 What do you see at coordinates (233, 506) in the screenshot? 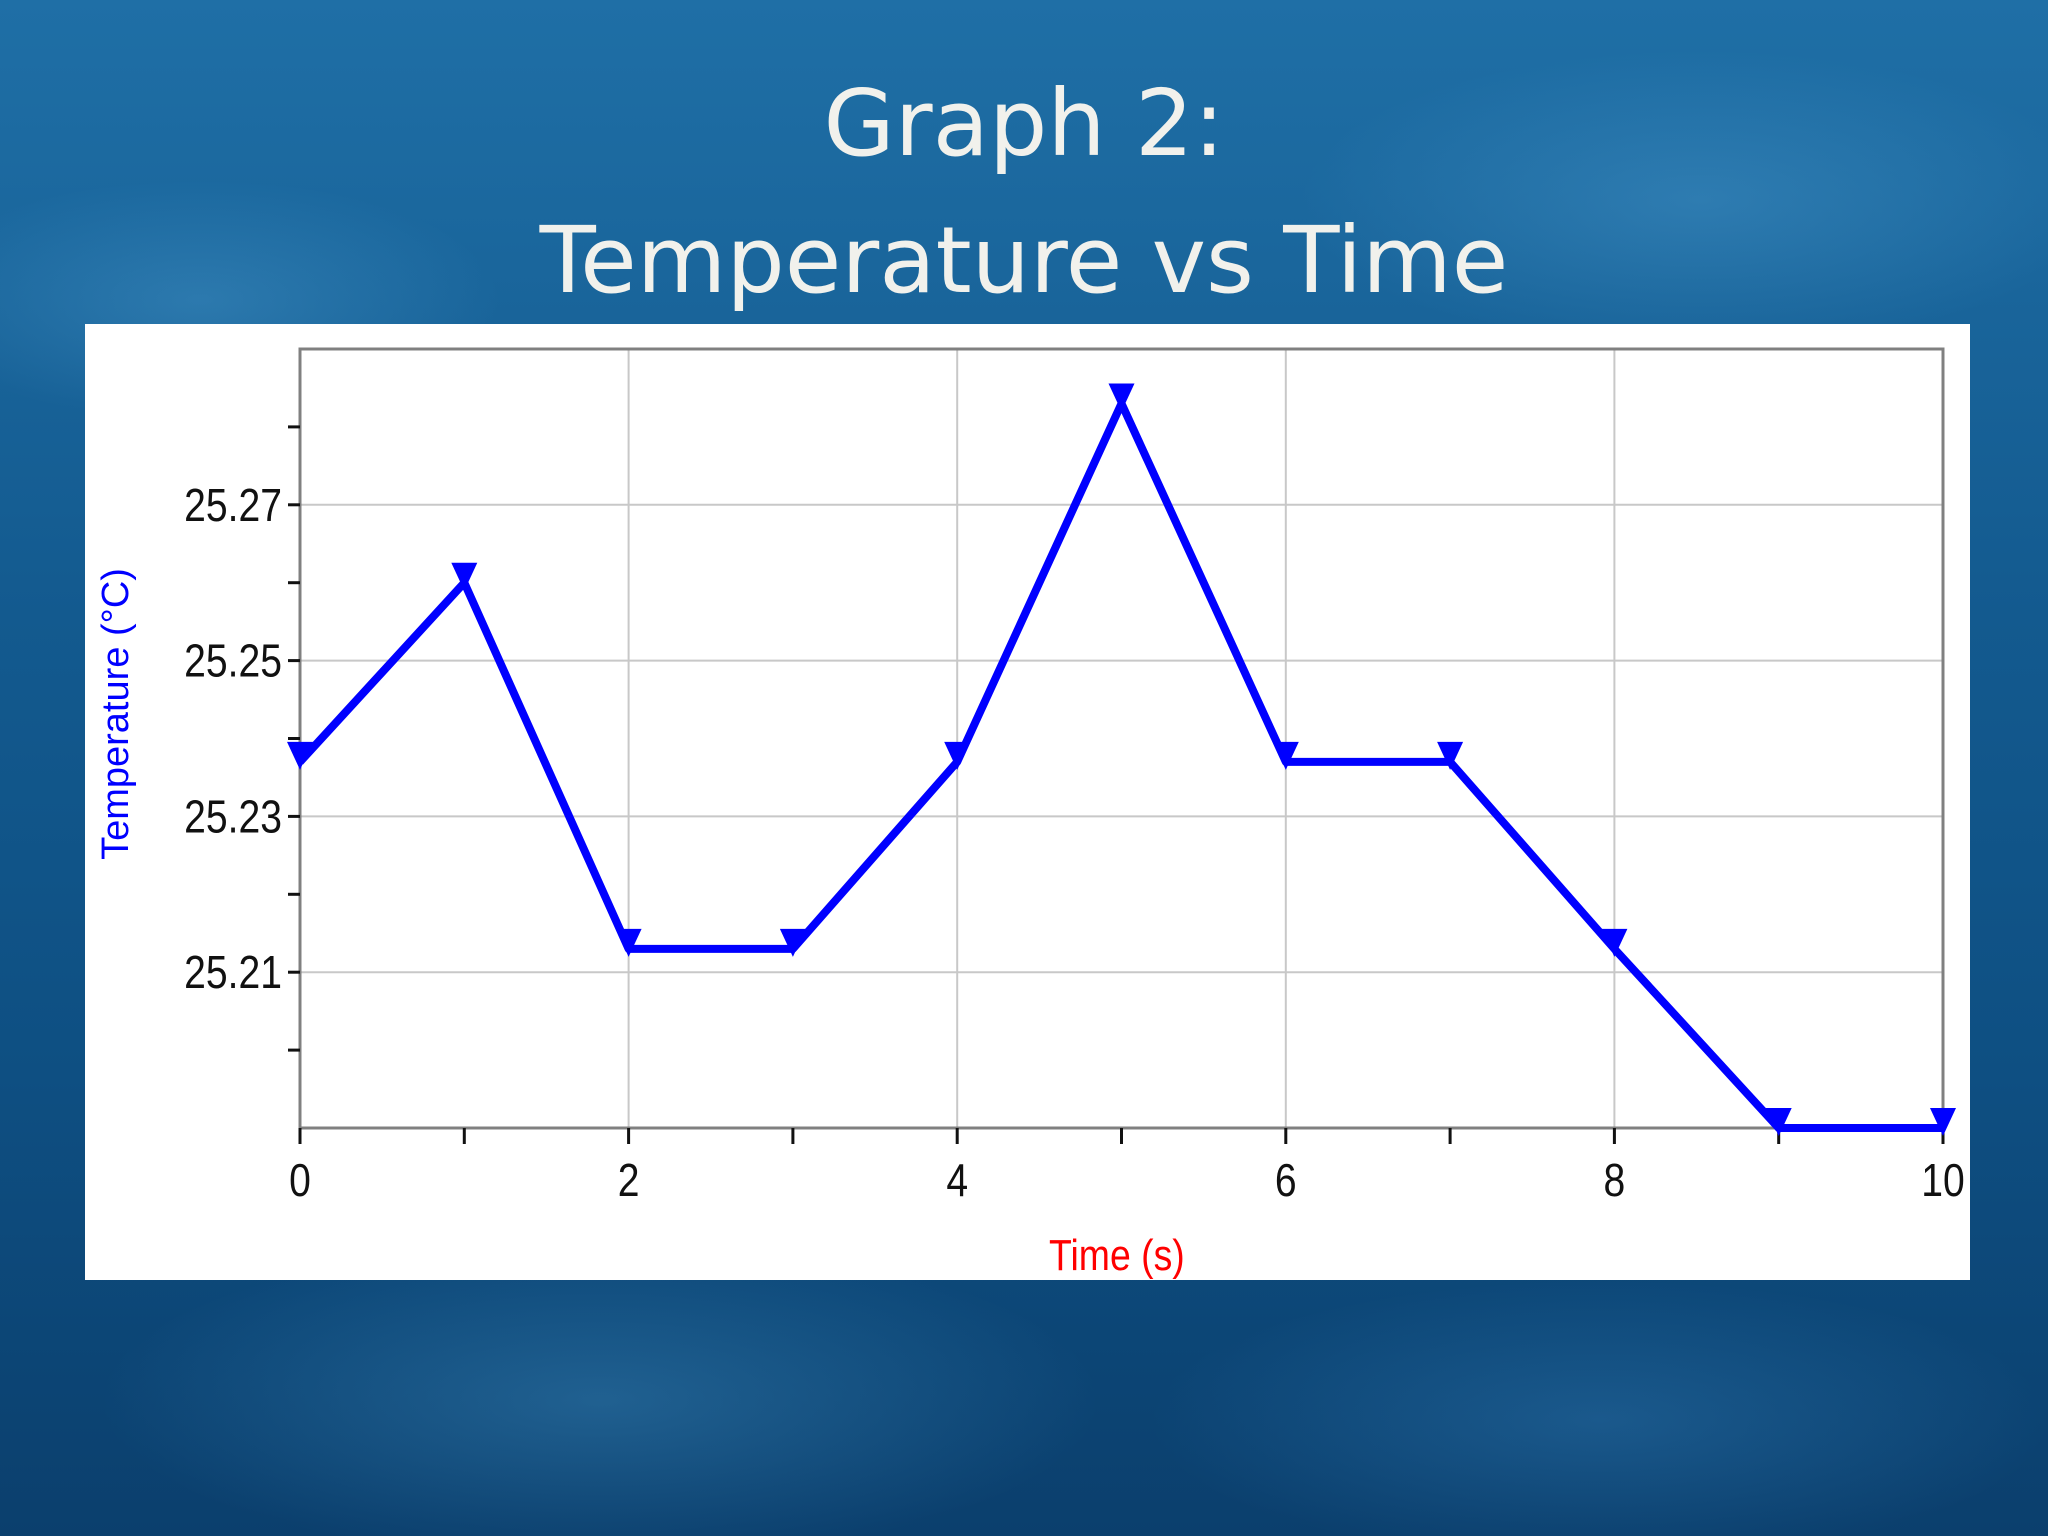
I see `y-tick-label: 25.27` at bounding box center [233, 506].